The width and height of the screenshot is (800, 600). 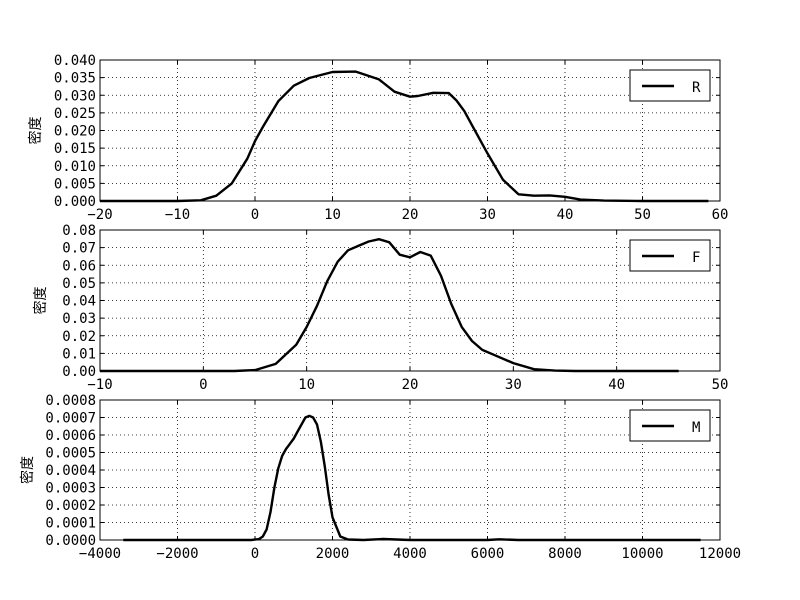 What do you see at coordinates (70, 419) in the screenshot?
I see `y-tick-label: 0.0007` at bounding box center [70, 419].